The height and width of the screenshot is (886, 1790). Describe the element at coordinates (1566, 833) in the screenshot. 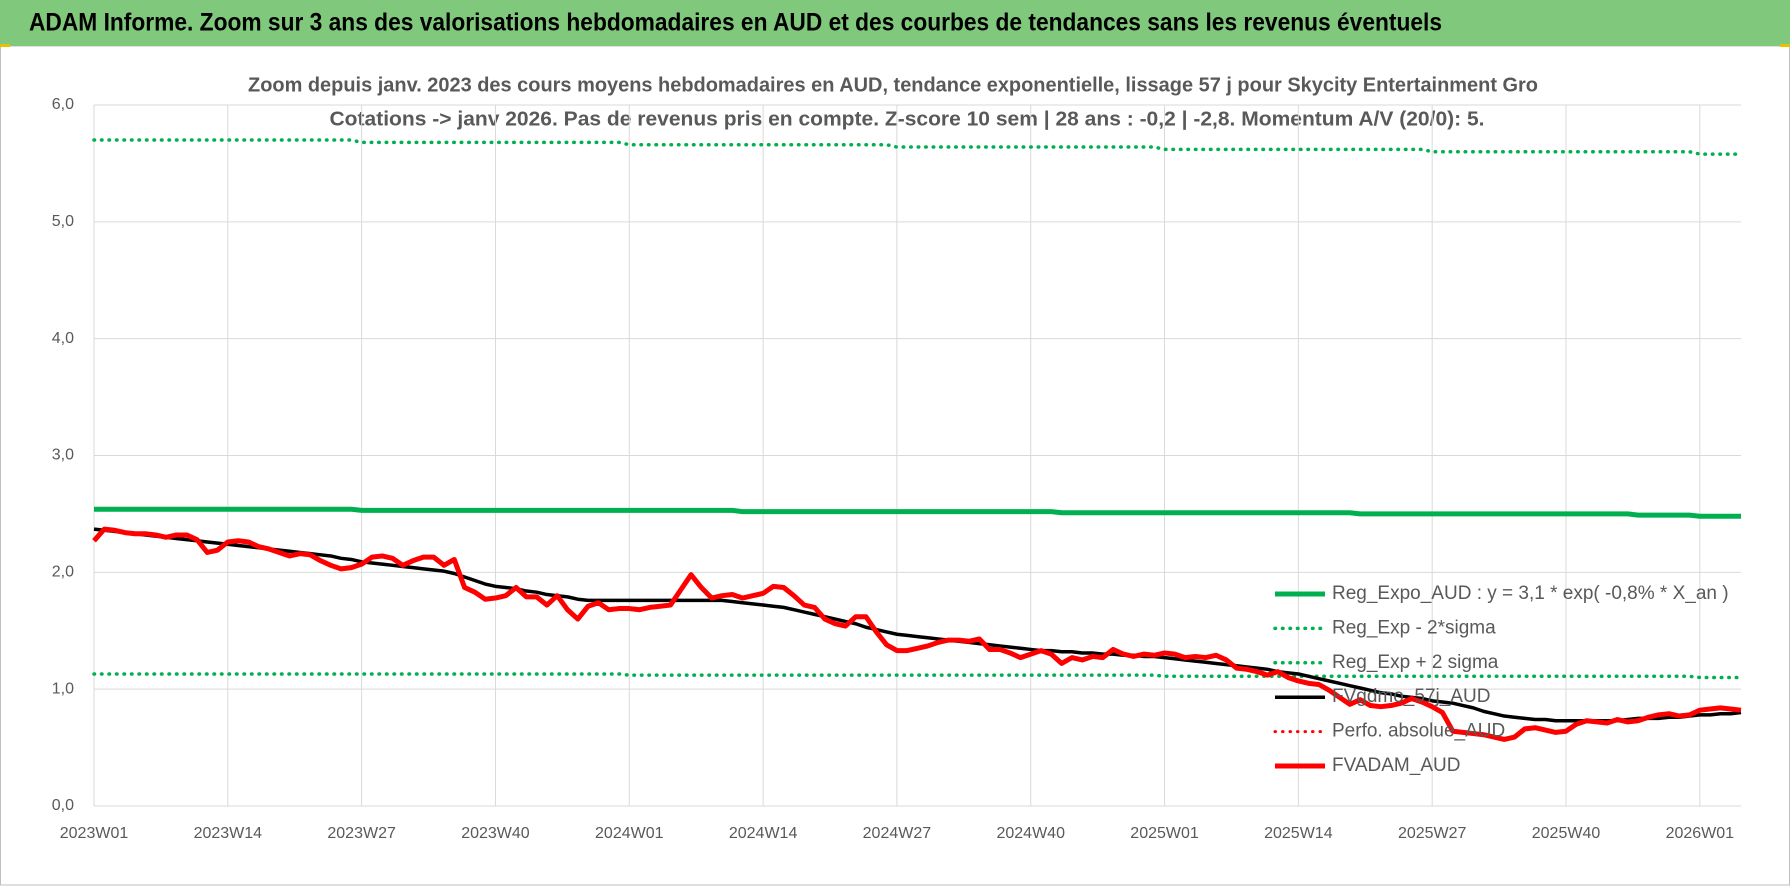

I see `x-tick-label: 2025W40` at that location.